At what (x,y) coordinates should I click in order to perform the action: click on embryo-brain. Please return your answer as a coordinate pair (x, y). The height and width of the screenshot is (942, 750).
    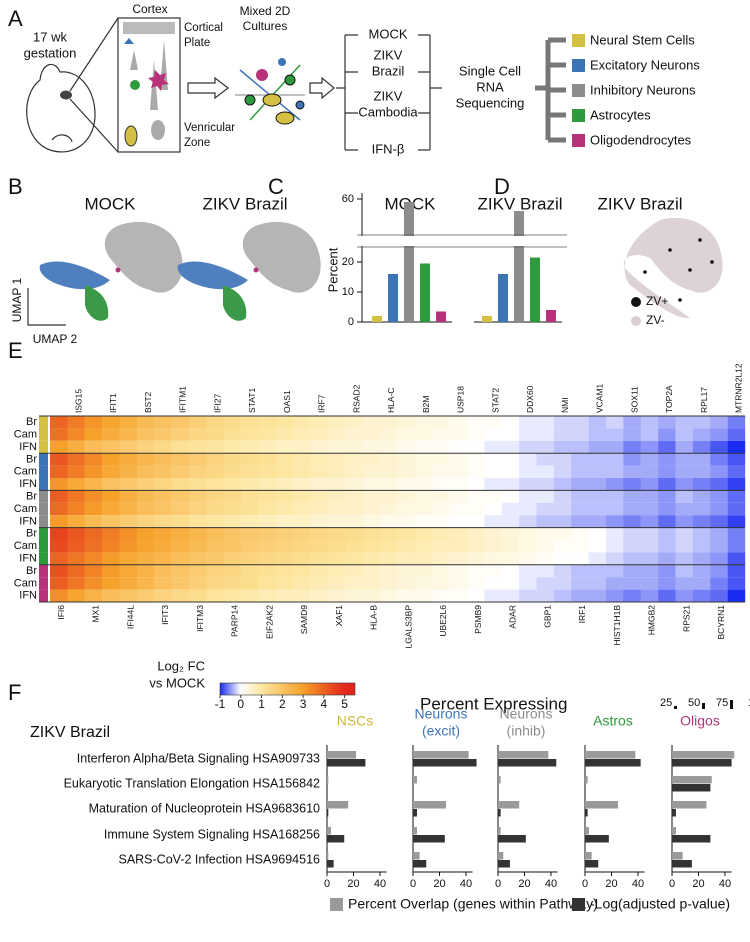
    Looking at the image, I should click on (66, 95).